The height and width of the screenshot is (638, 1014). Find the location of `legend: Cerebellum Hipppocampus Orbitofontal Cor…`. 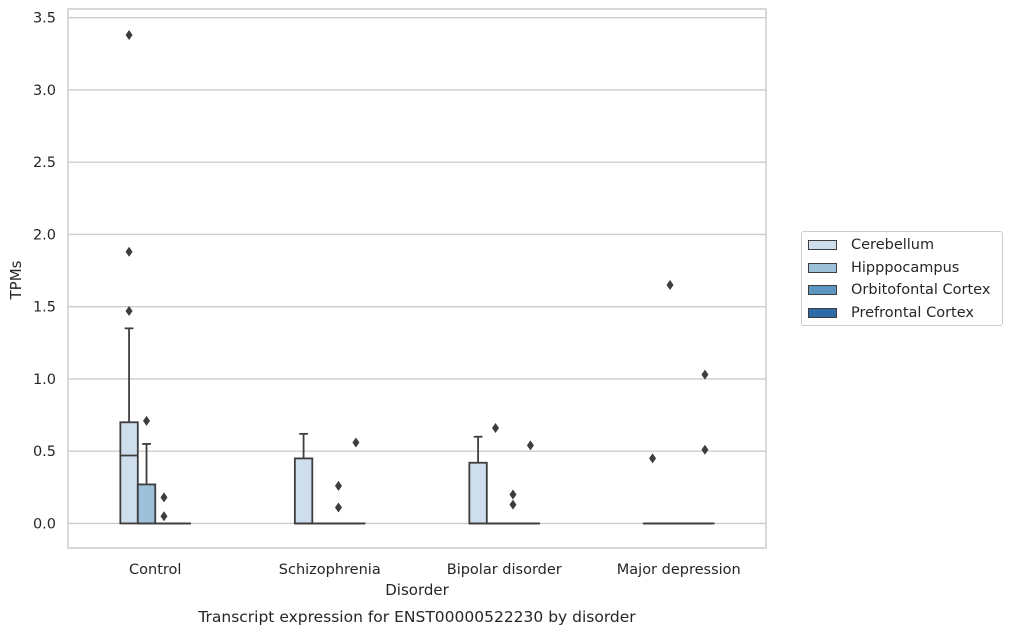

legend: Cerebellum Hipppocampus Orbitofontal Cor… is located at coordinates (902, 278).